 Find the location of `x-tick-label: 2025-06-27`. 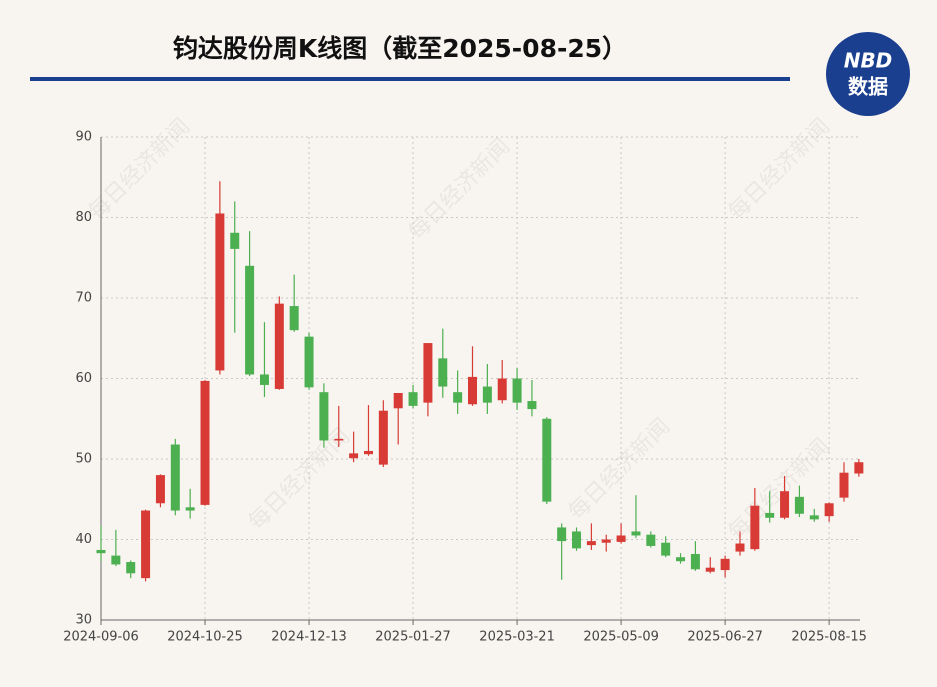

x-tick-label: 2025-06-27 is located at coordinates (725, 637).